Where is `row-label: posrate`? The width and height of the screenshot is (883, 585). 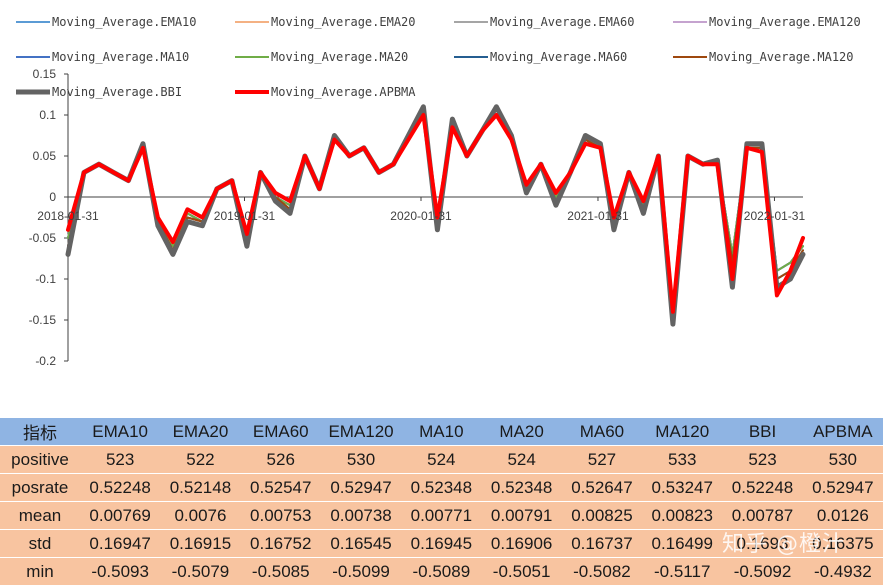
row-label: posrate is located at coordinates (40, 488).